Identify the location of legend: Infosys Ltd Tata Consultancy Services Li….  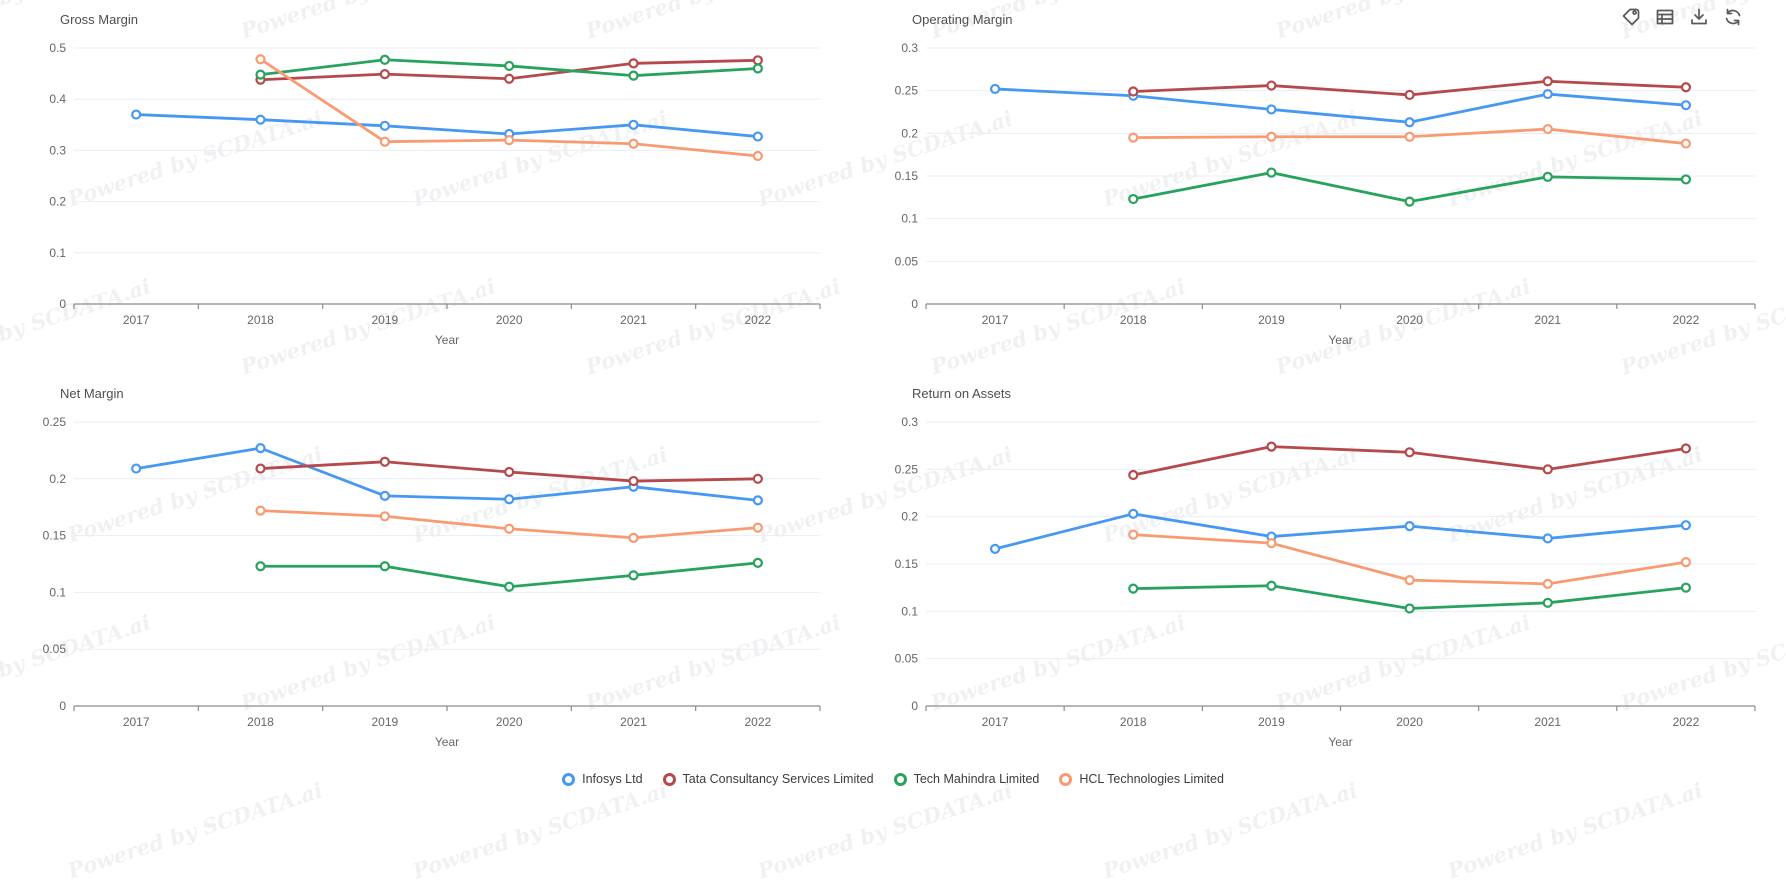
(893, 779).